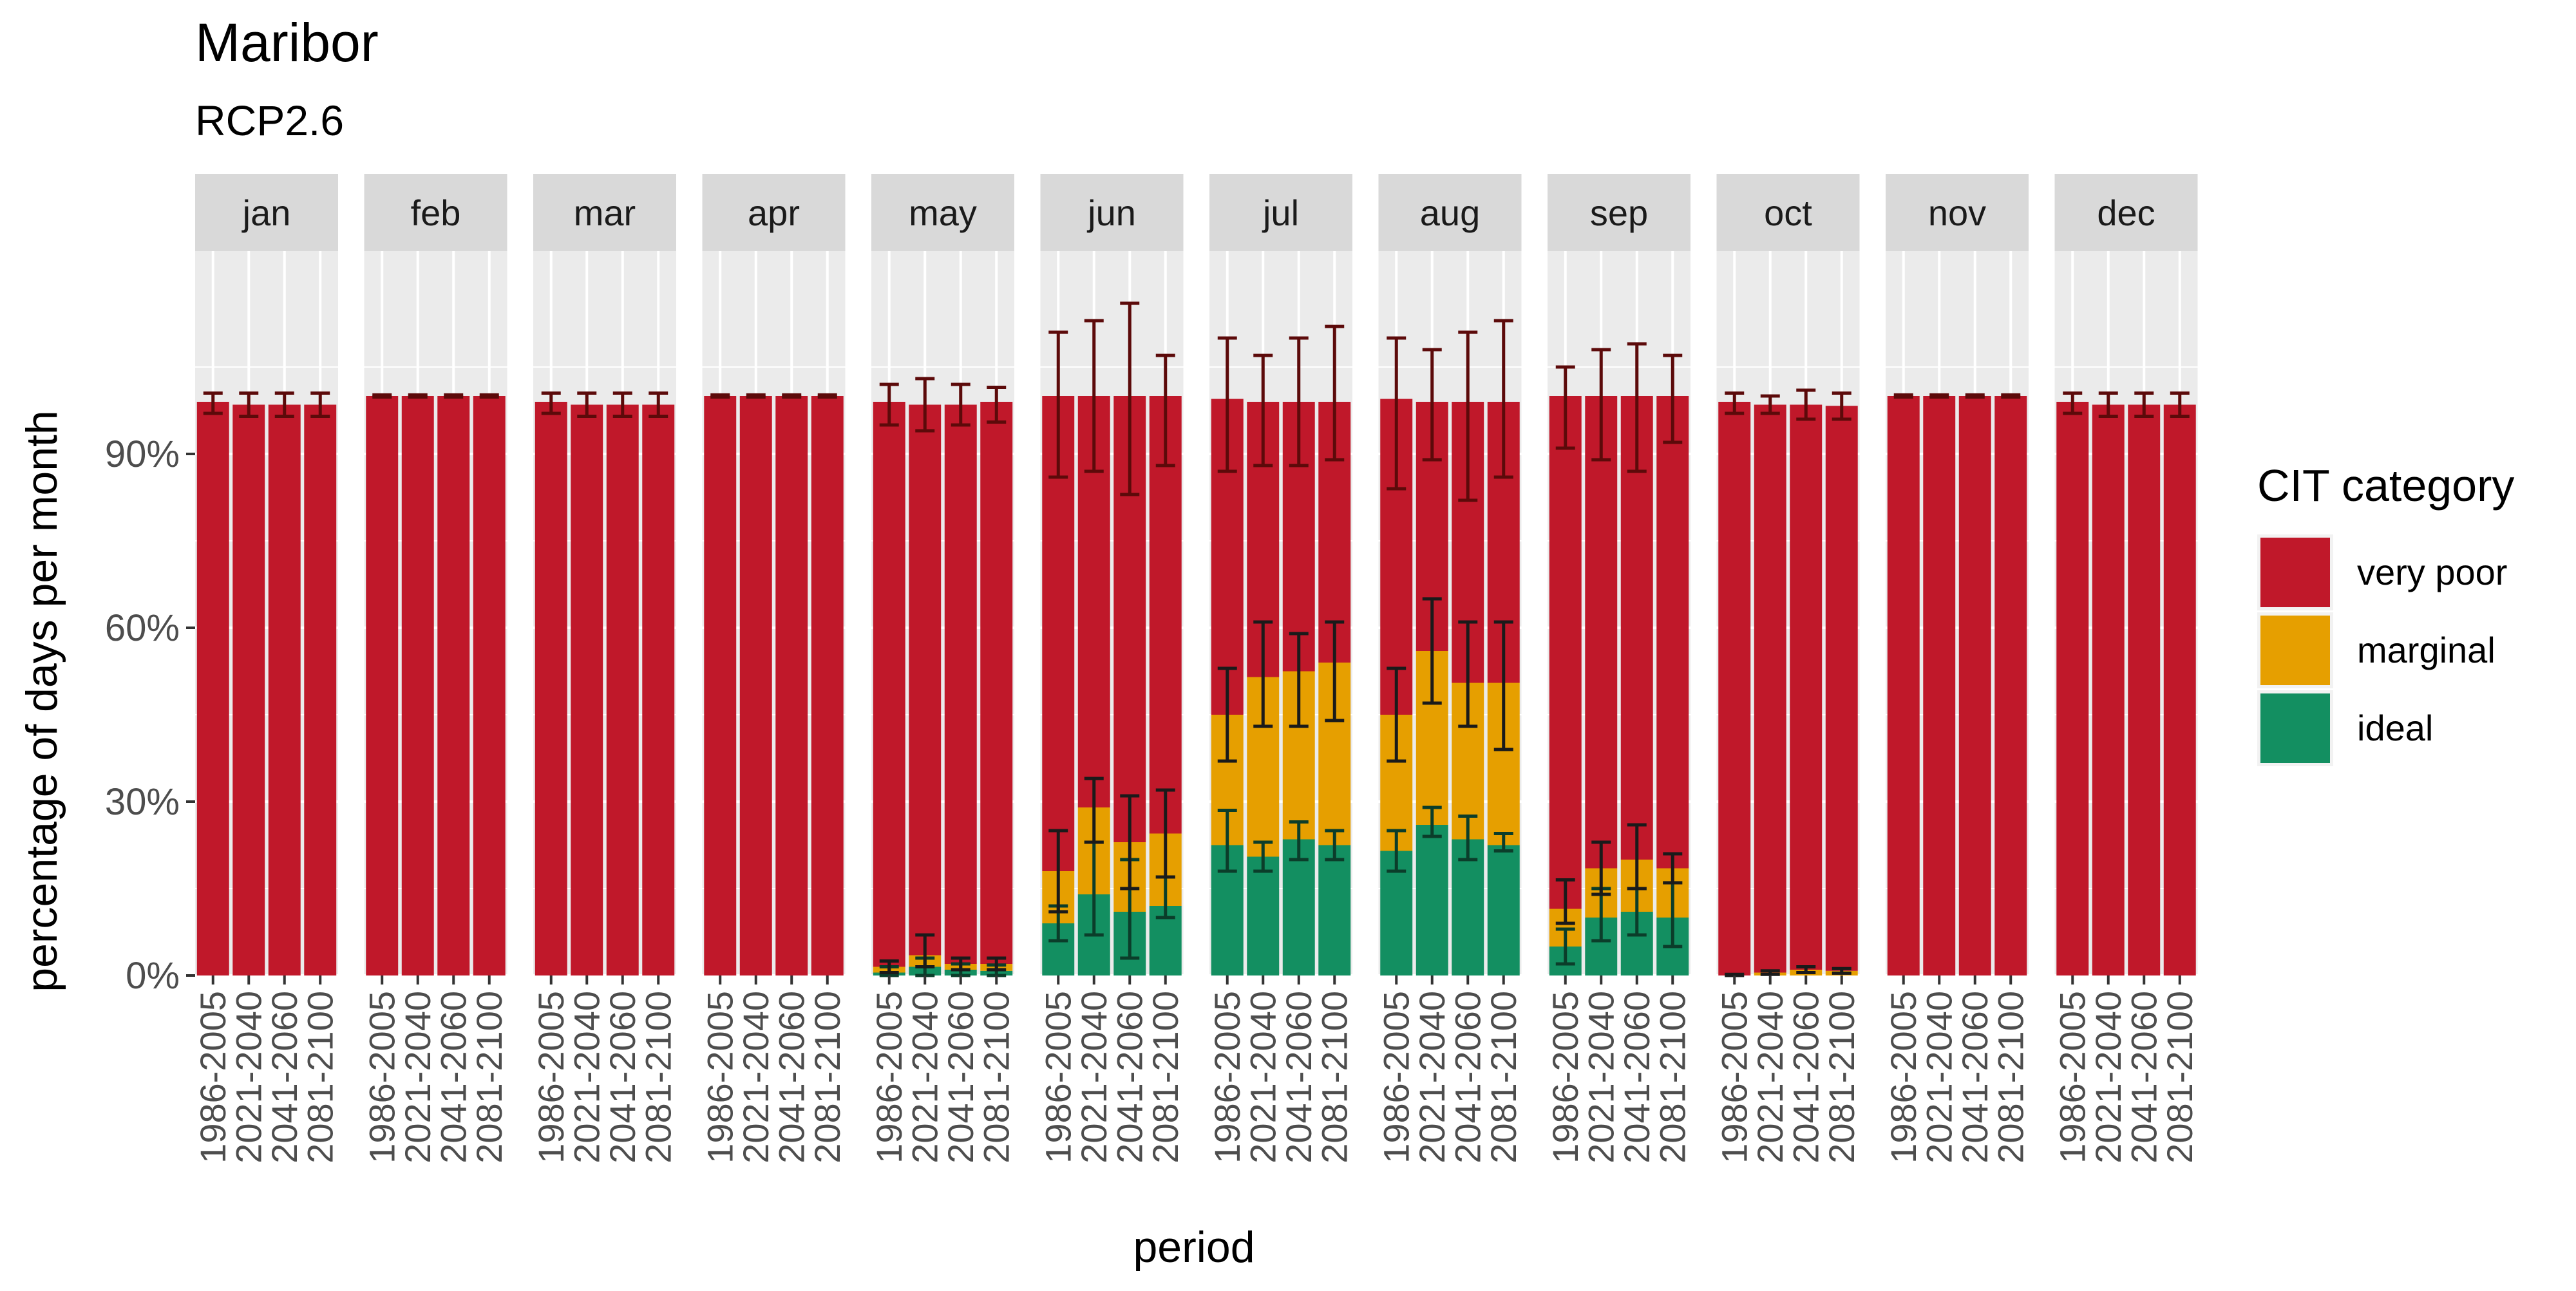 This screenshot has width=2576, height=1291. What do you see at coordinates (2432, 572) in the screenshot?
I see `legend-label: very poor` at bounding box center [2432, 572].